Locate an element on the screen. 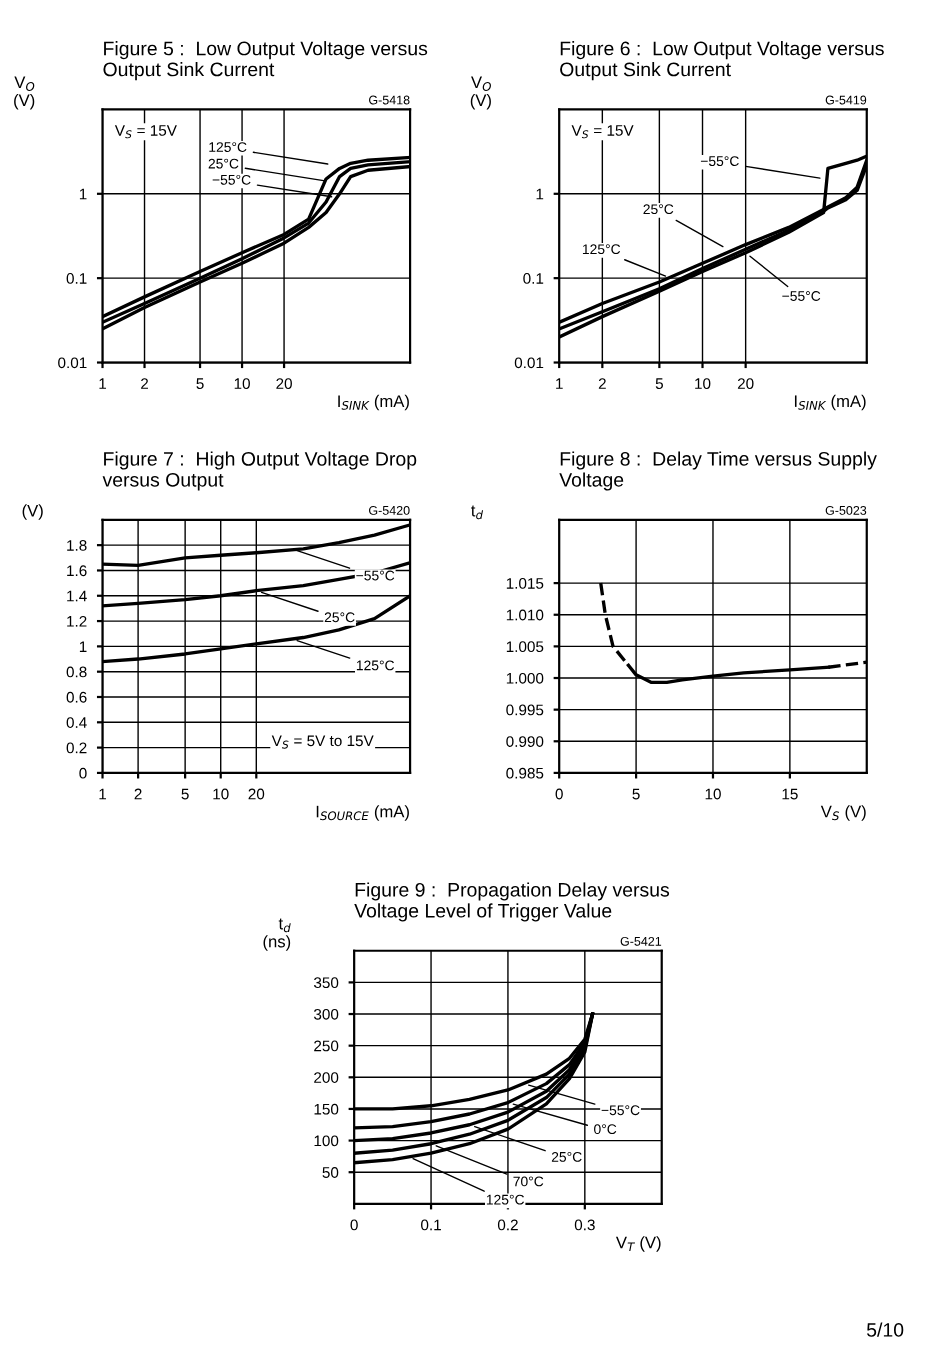  x-axis-title: V$_{S}$ (V) is located at coordinates (843, 813).